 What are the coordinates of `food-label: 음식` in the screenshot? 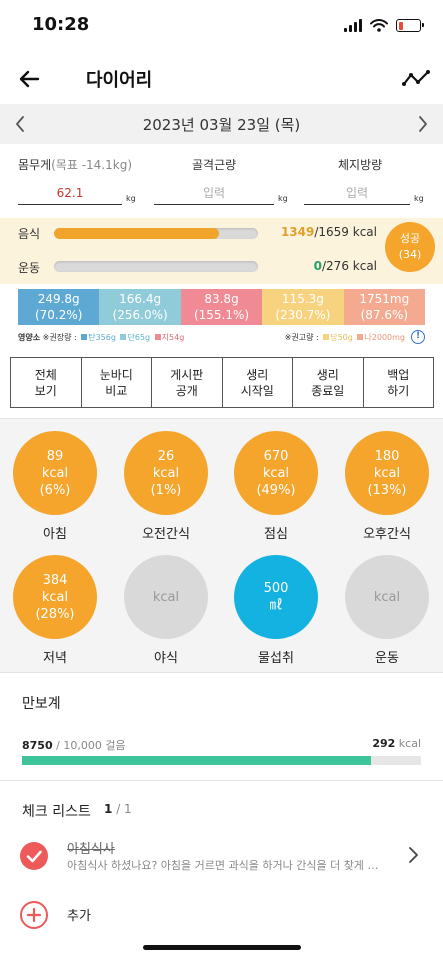 It's located at (29, 234).